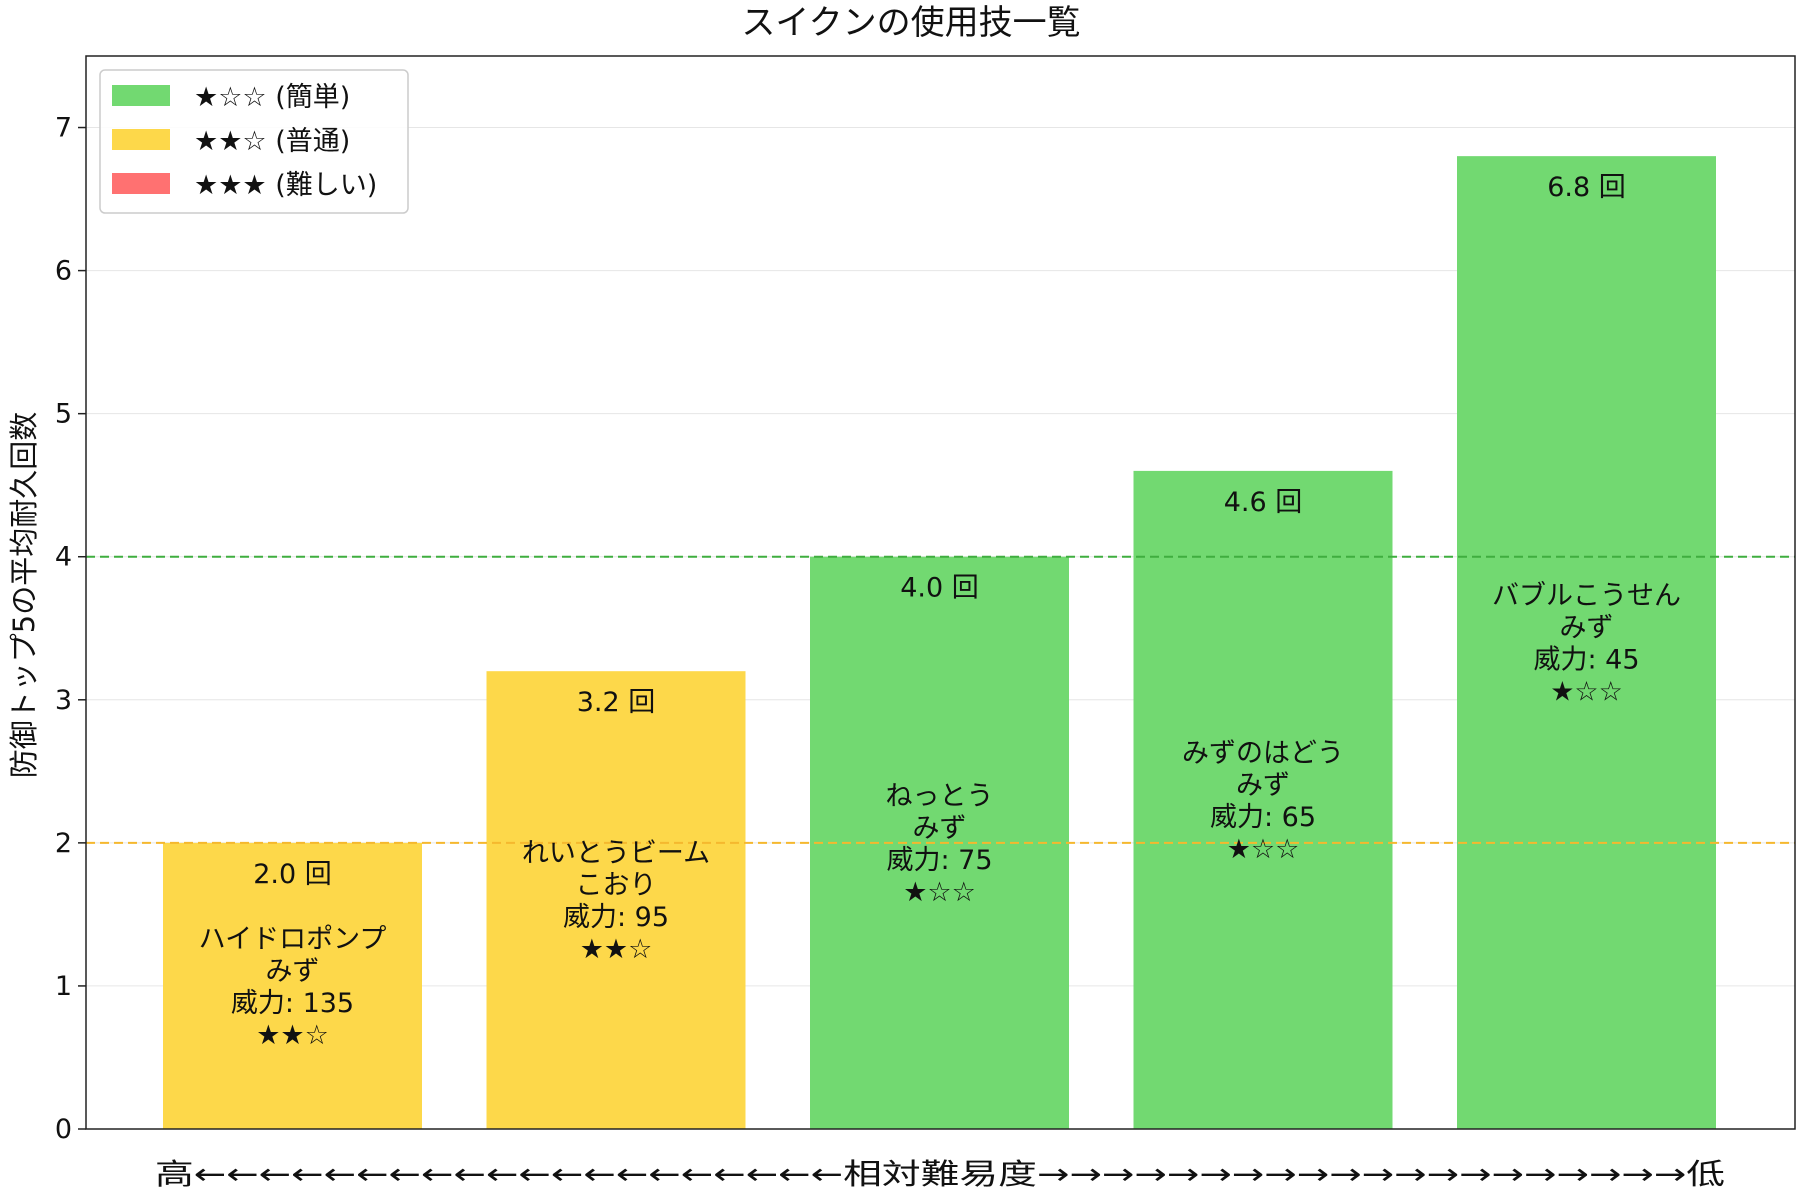  I want to click on y-tick-label: 7, so click(63, 128).